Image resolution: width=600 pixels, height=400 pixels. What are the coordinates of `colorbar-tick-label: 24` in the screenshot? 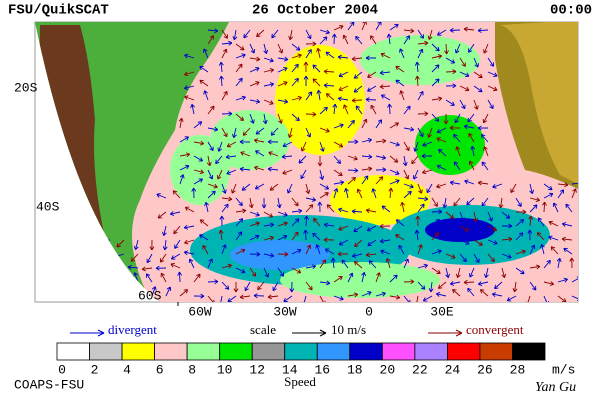 It's located at (453, 369).